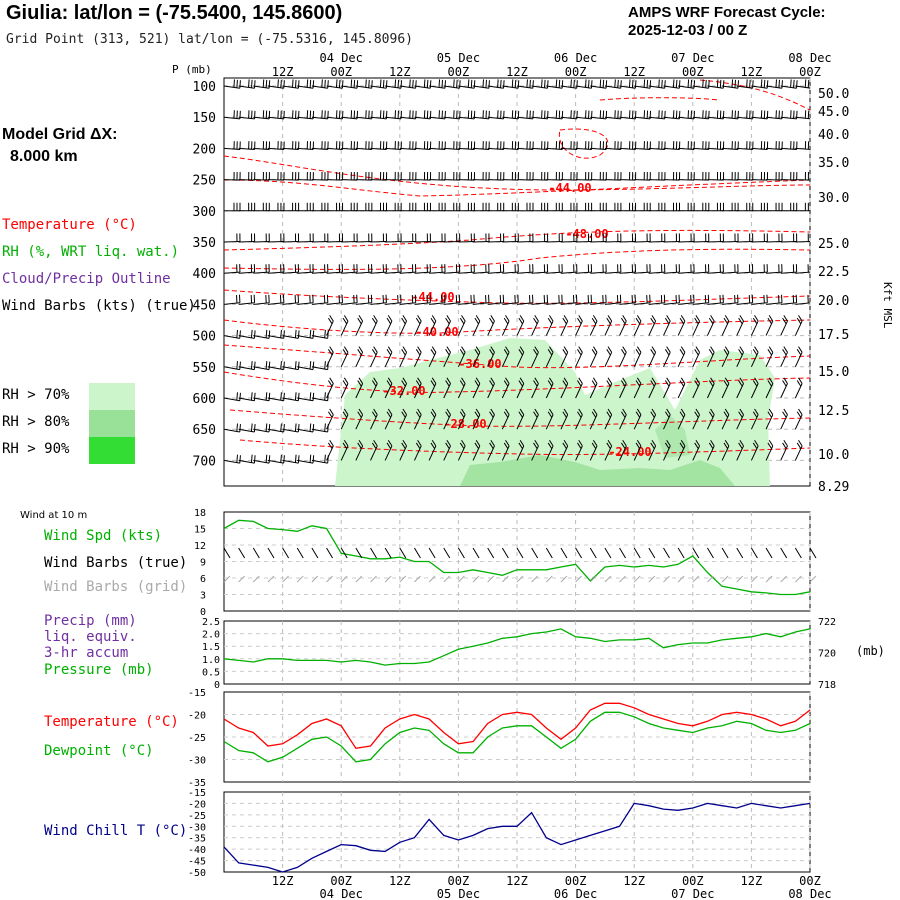 This screenshot has width=900, height=900. I want to click on temperature-contour-label: -48.00, so click(586, 234).